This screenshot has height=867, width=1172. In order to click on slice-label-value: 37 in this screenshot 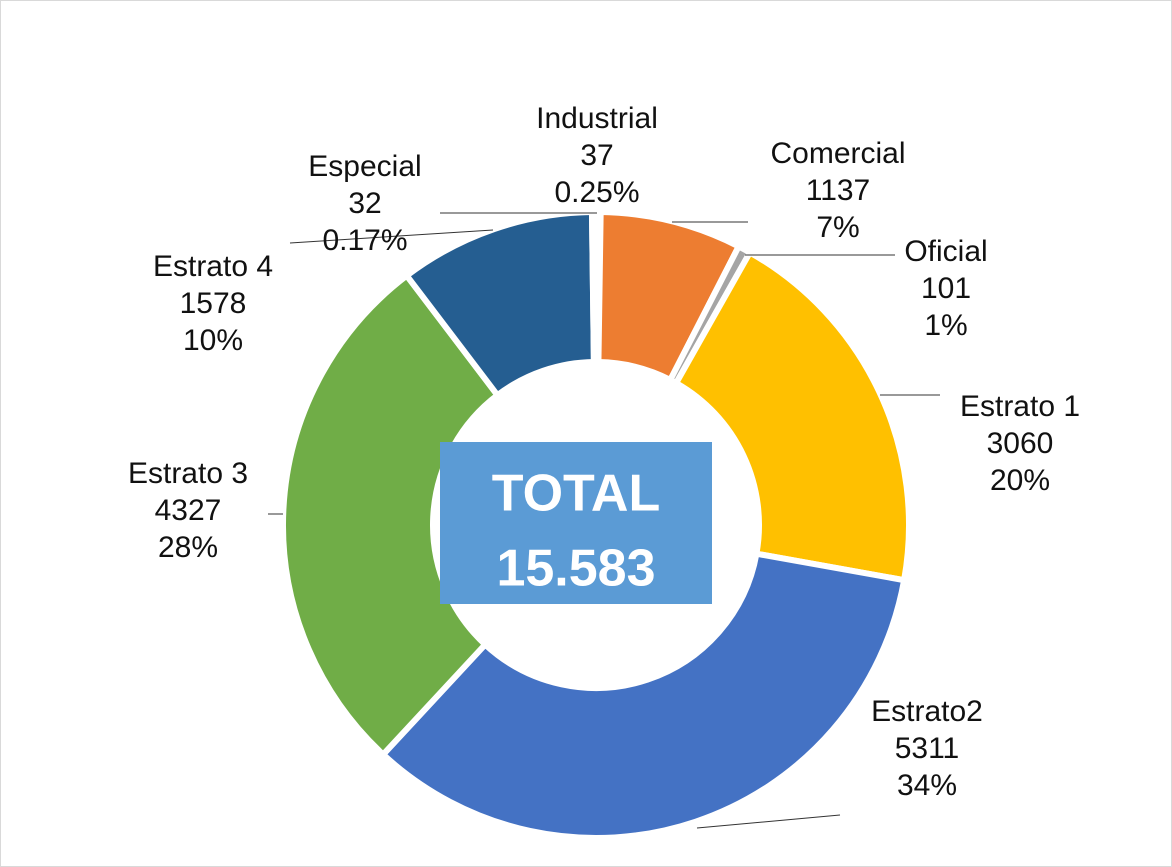, I will do `click(596, 155)`.